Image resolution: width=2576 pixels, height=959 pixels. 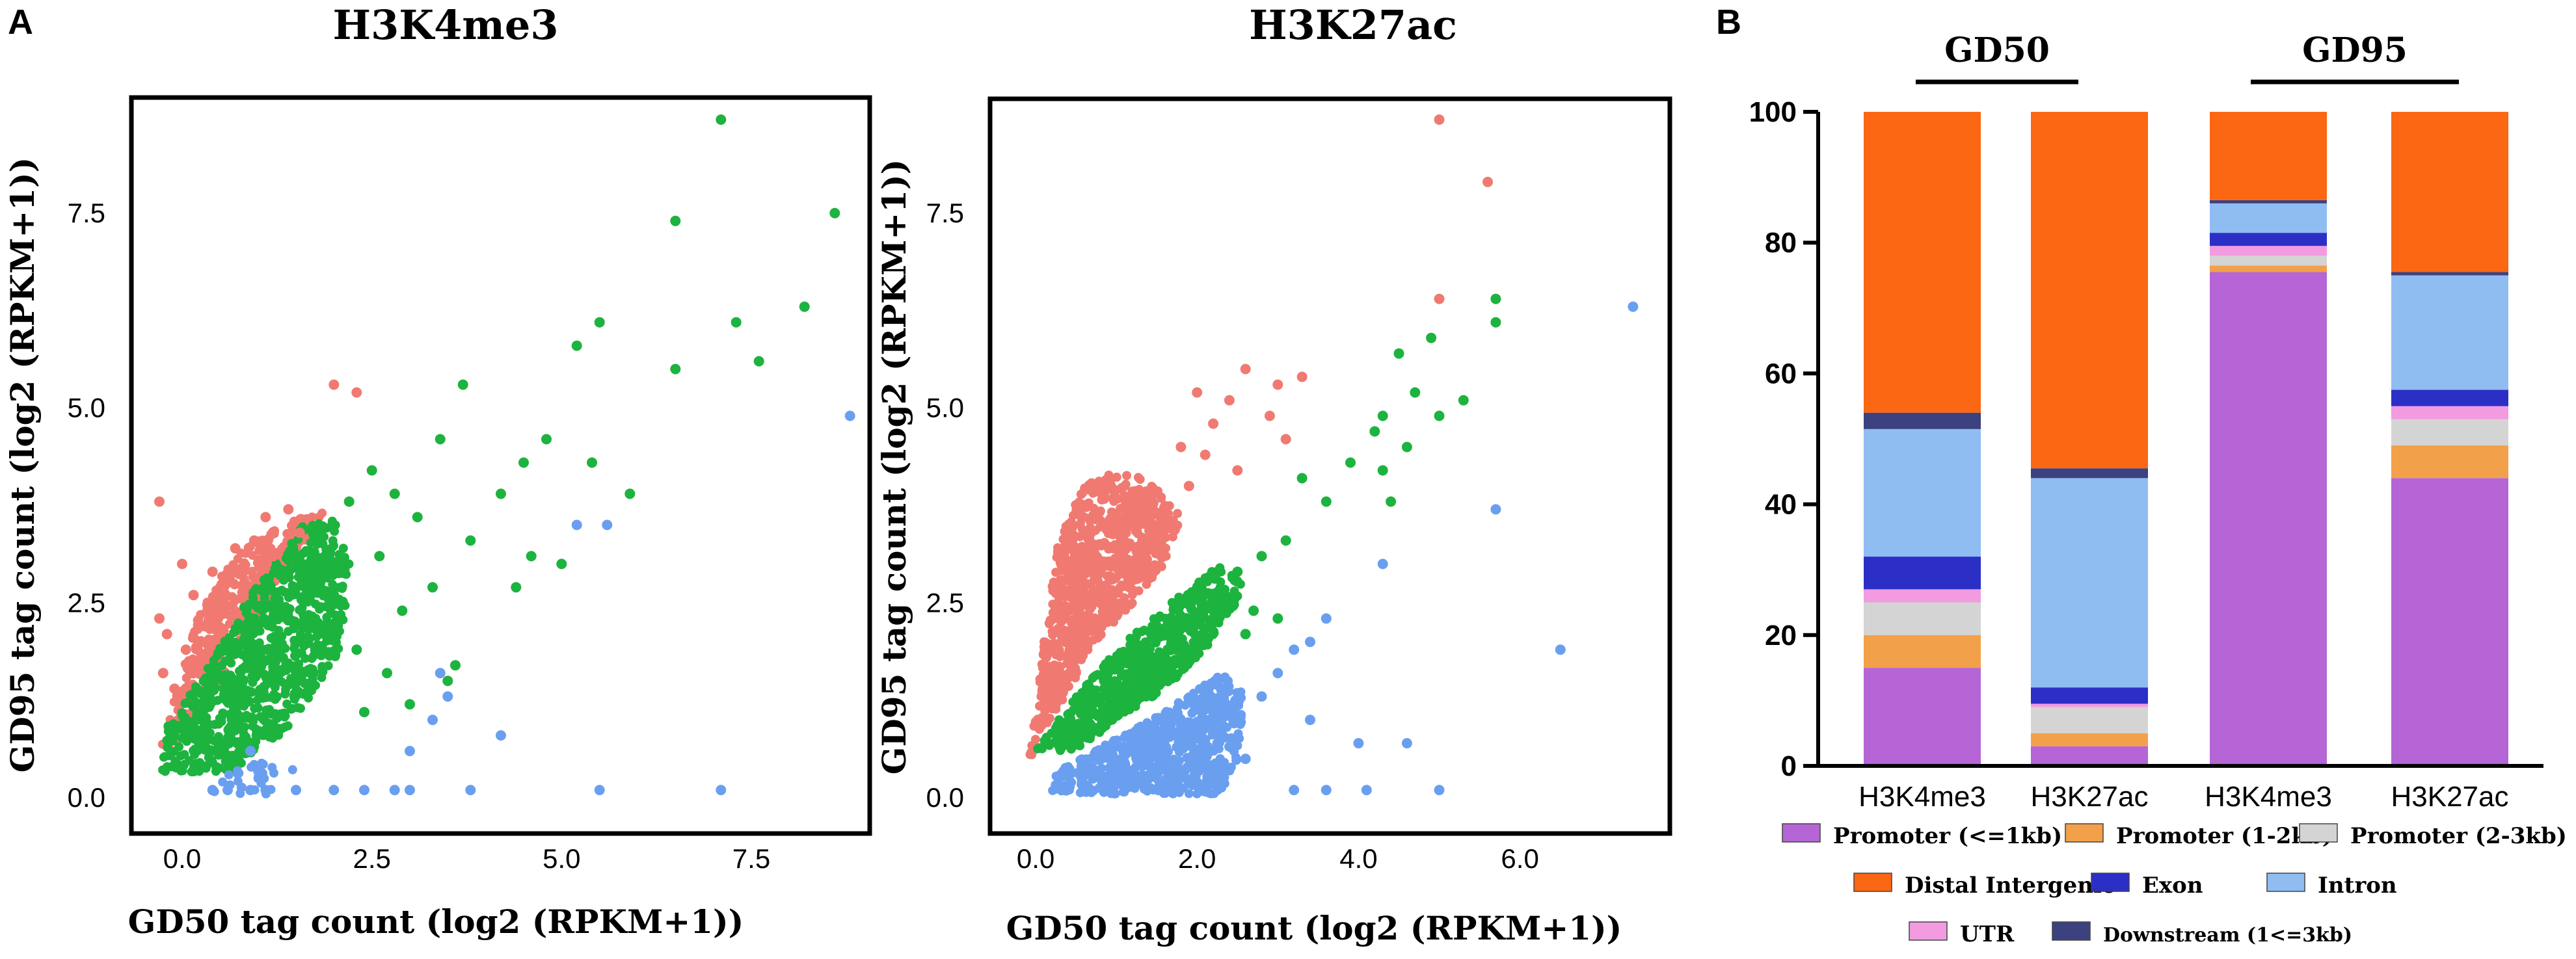 What do you see at coordinates (466, 858) in the screenshot?
I see `x-axis-ticks: 0.0 2.5 5.0 7.5` at bounding box center [466, 858].